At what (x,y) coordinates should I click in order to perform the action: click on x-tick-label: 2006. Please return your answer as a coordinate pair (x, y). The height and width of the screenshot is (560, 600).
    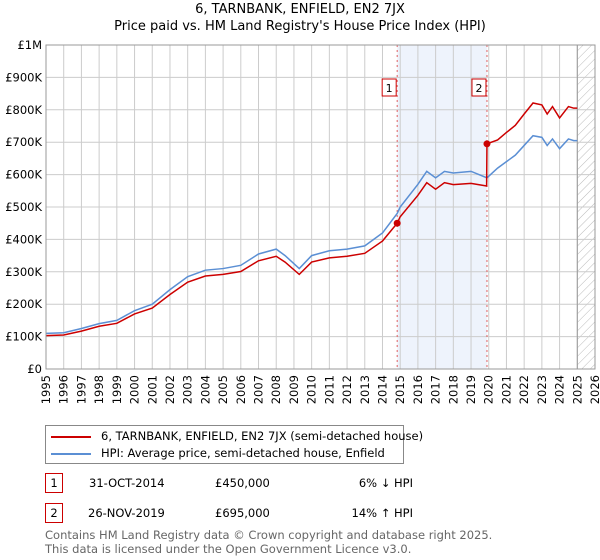
    Looking at the image, I should click on (241, 389).